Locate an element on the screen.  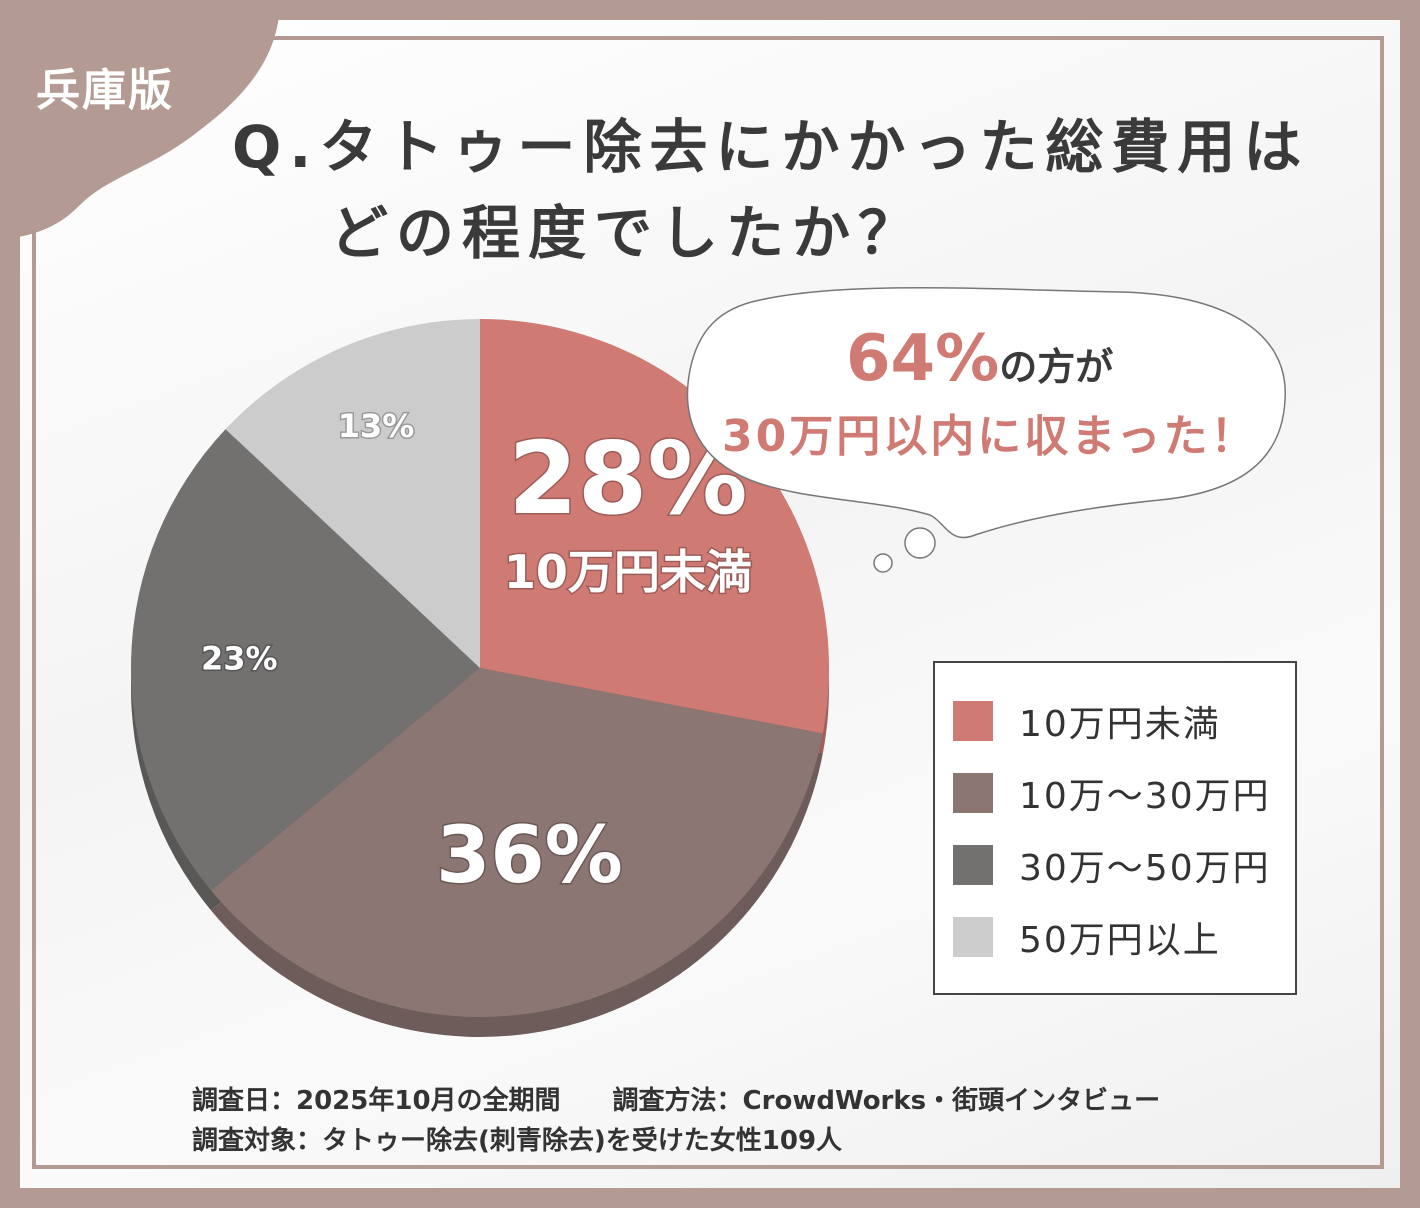
survey-method: 調査方法：CrowdWorks・街頭インタビュー is located at coordinates (886, 1101).